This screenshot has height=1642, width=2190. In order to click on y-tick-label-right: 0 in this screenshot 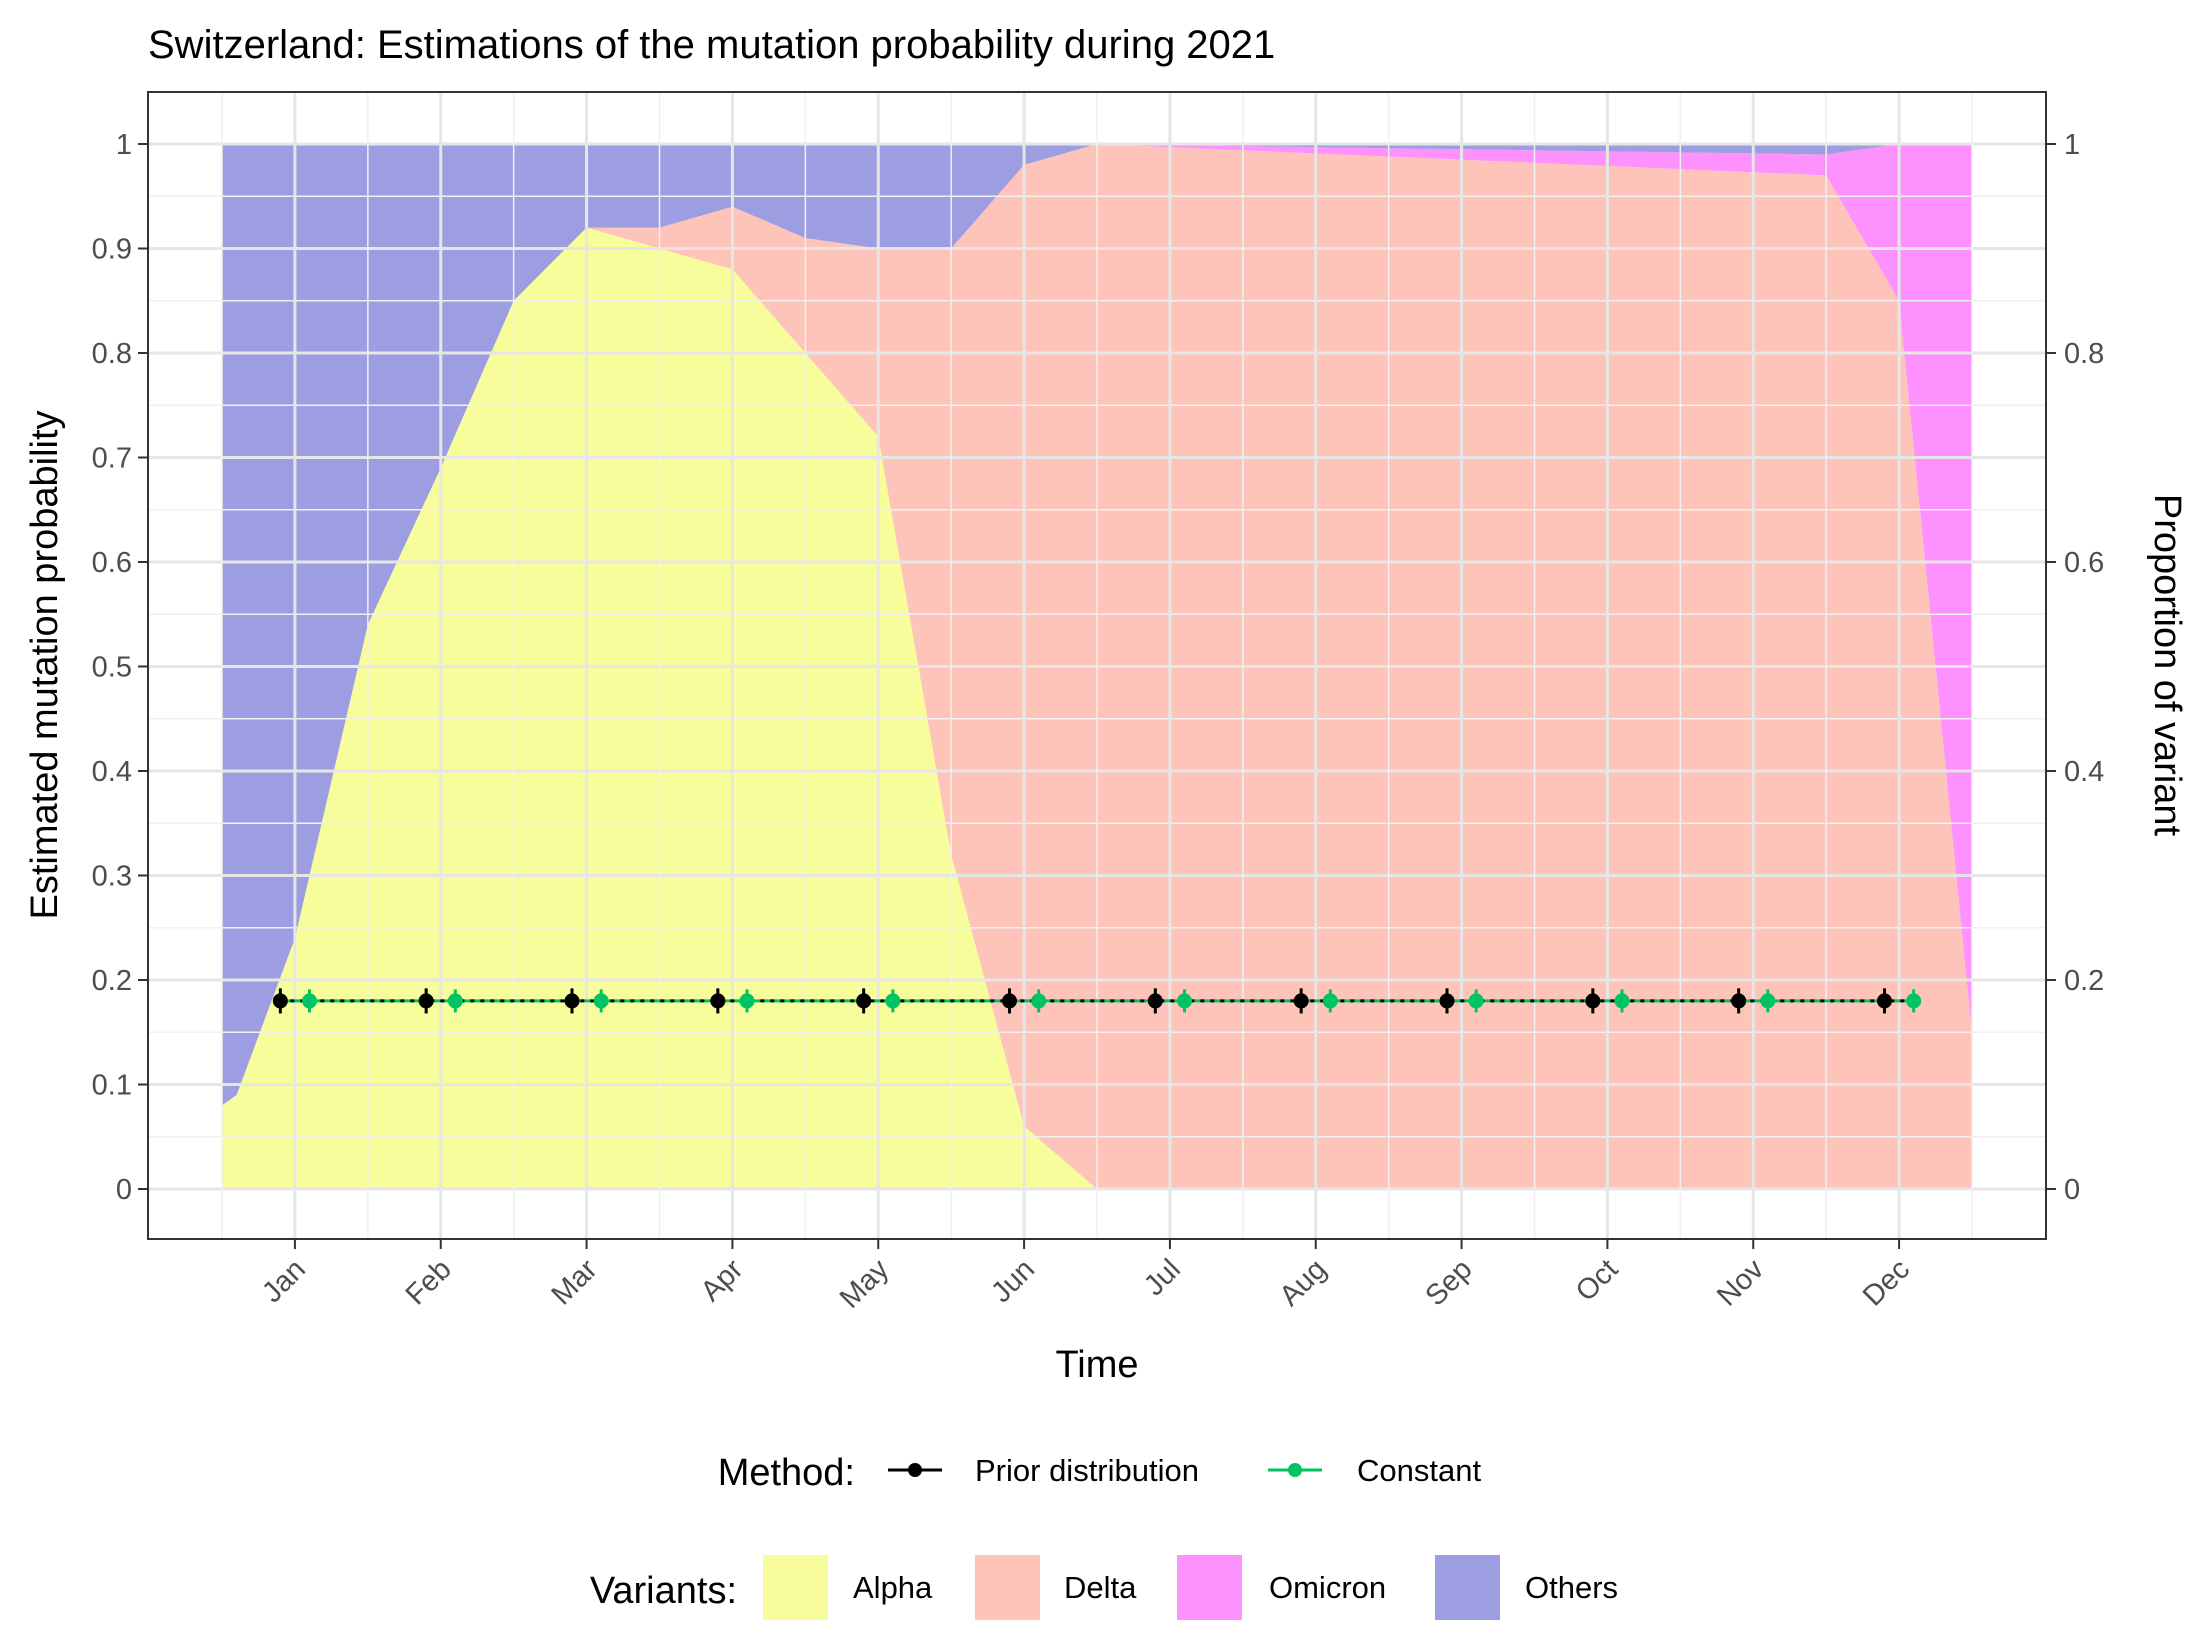, I will do `click(2072, 1190)`.